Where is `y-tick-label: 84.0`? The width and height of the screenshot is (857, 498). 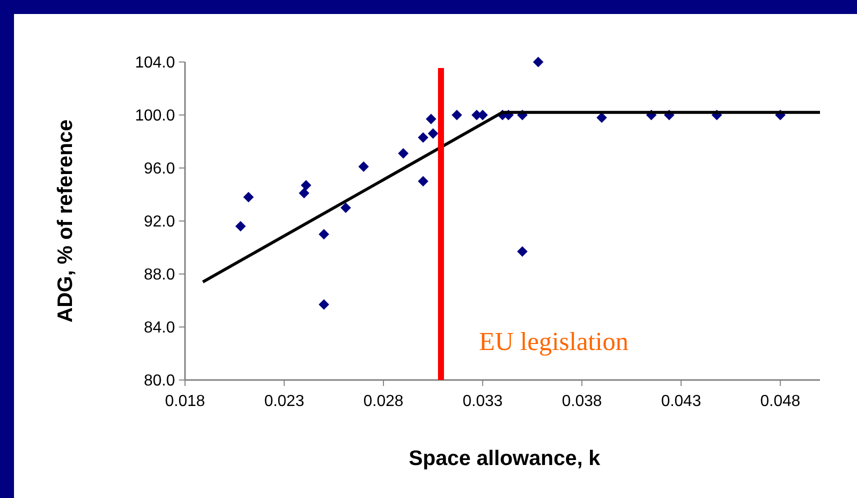
y-tick-label: 84.0 is located at coordinates (160, 328).